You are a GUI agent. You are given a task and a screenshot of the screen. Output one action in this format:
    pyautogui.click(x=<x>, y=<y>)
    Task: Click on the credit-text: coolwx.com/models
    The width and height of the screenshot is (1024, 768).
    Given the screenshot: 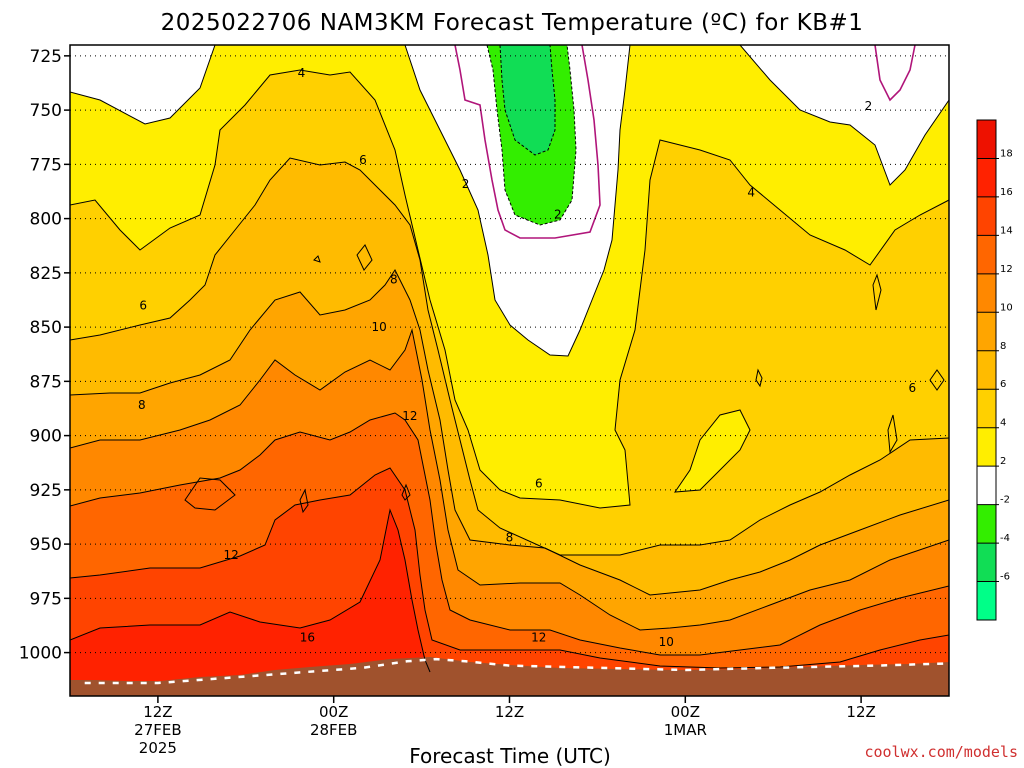 What is the action you would take?
    pyautogui.click(x=941, y=752)
    